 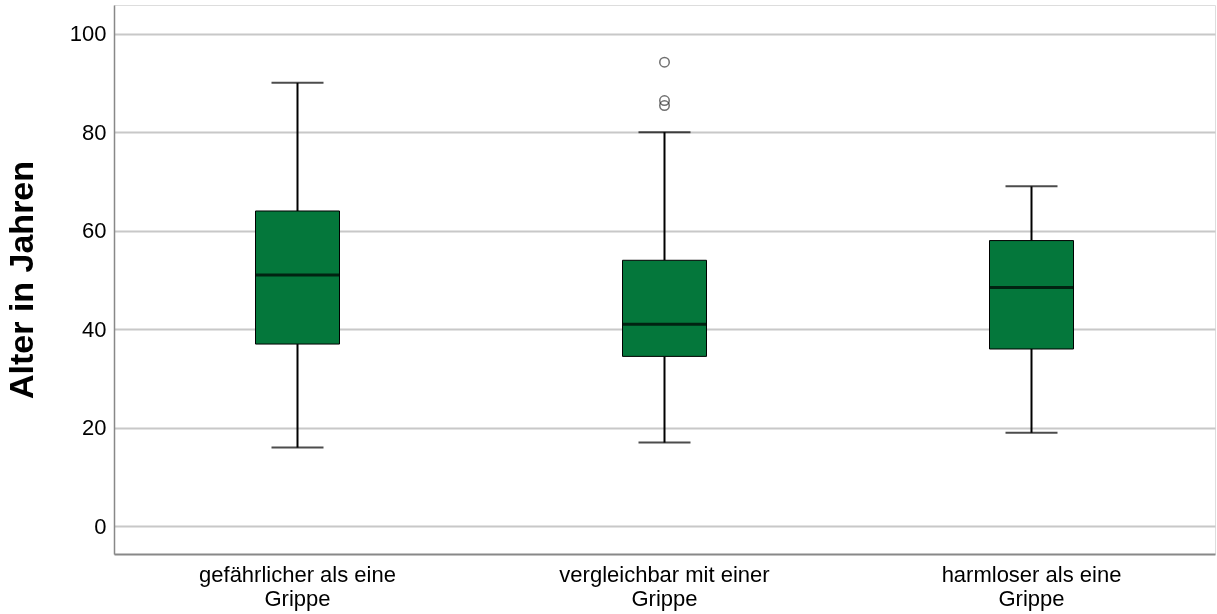 I want to click on x-tick-label: gefährlicher als eine Grippe, so click(x=297, y=586).